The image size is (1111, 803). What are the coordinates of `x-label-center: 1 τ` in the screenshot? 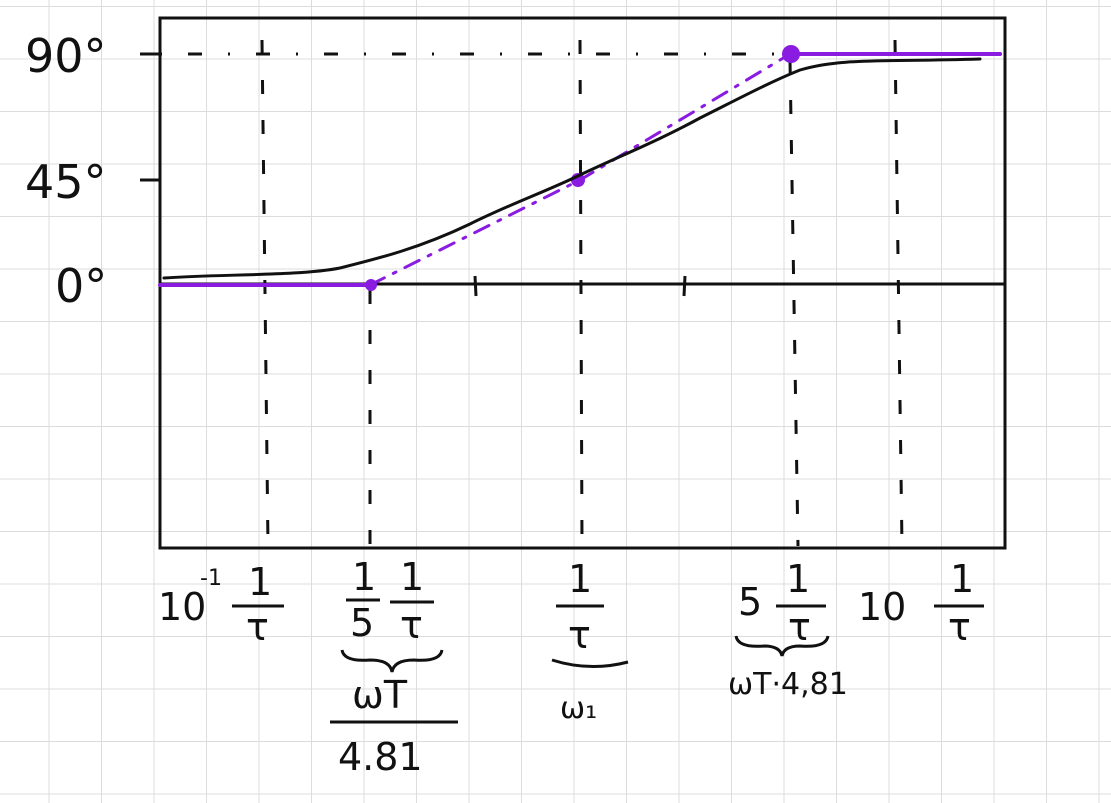 It's located at (590, 613).